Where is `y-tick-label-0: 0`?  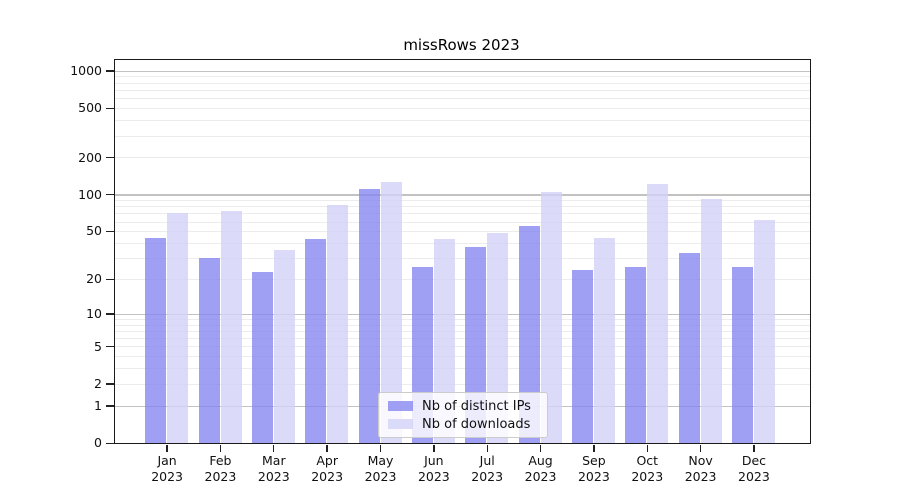 y-tick-label-0: 0 is located at coordinates (98, 443).